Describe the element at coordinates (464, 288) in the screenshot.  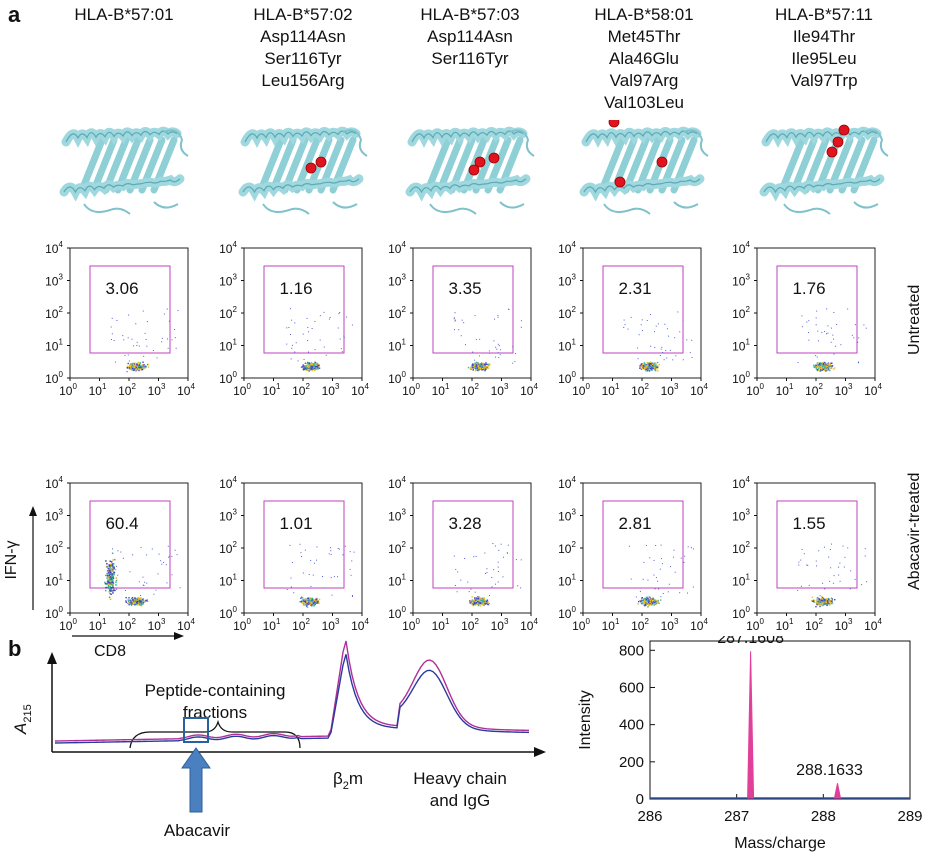
I see `gate-percentage: 3.35` at that location.